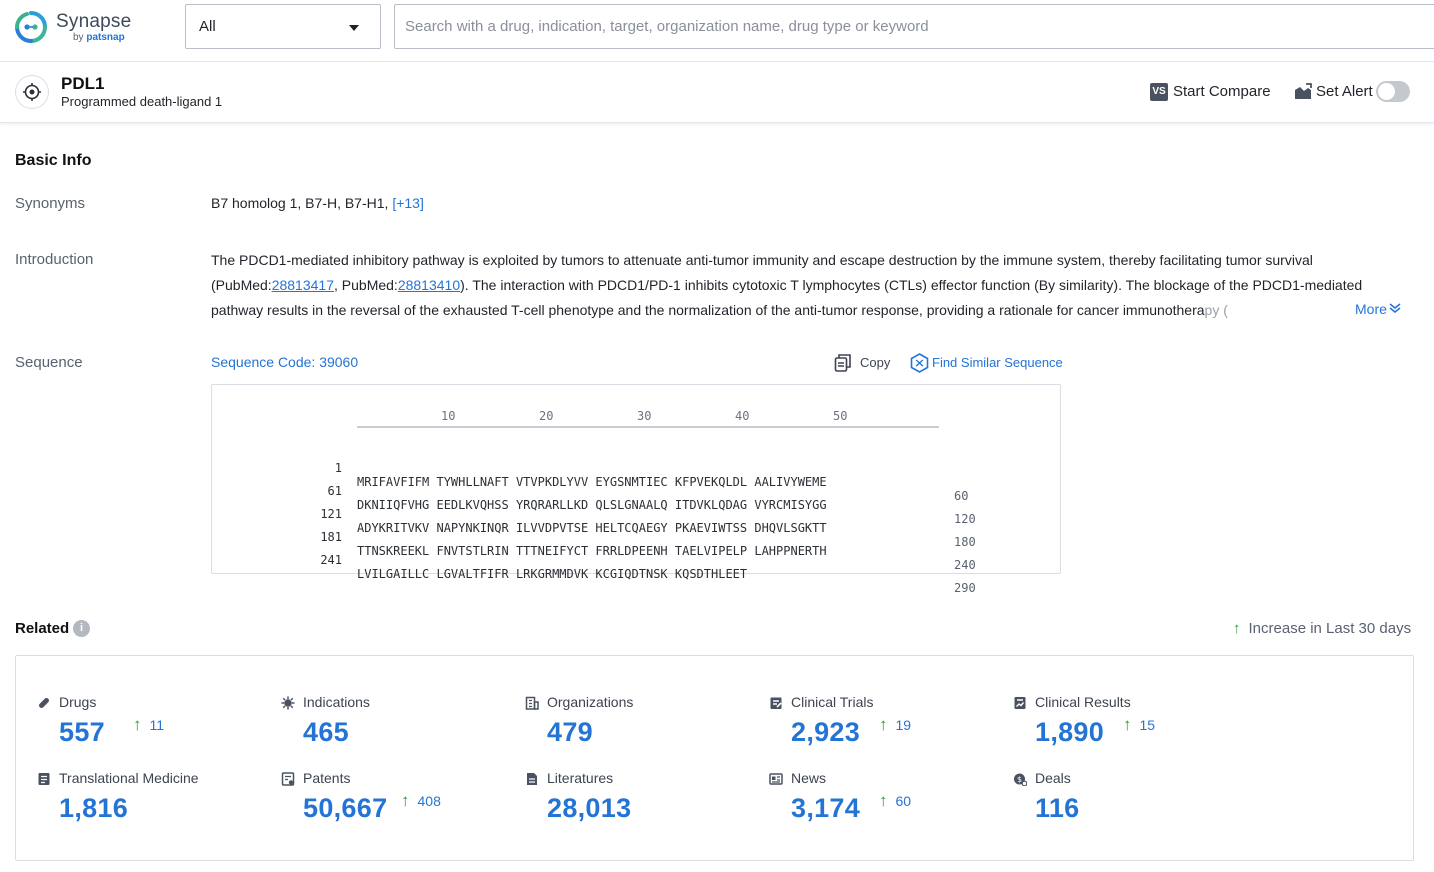 Image resolution: width=1434 pixels, height=872 pixels. What do you see at coordinates (1020, 703) in the screenshot?
I see `chart-doc-icon` at bounding box center [1020, 703].